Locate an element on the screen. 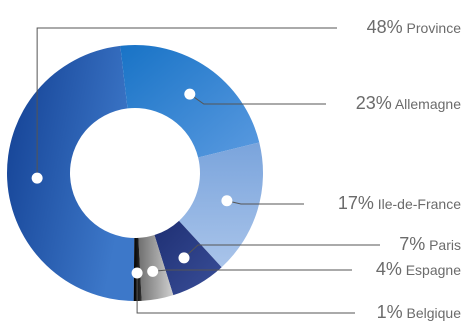 The width and height of the screenshot is (467, 327). data-label: 48% Province is located at coordinates (414, 27).